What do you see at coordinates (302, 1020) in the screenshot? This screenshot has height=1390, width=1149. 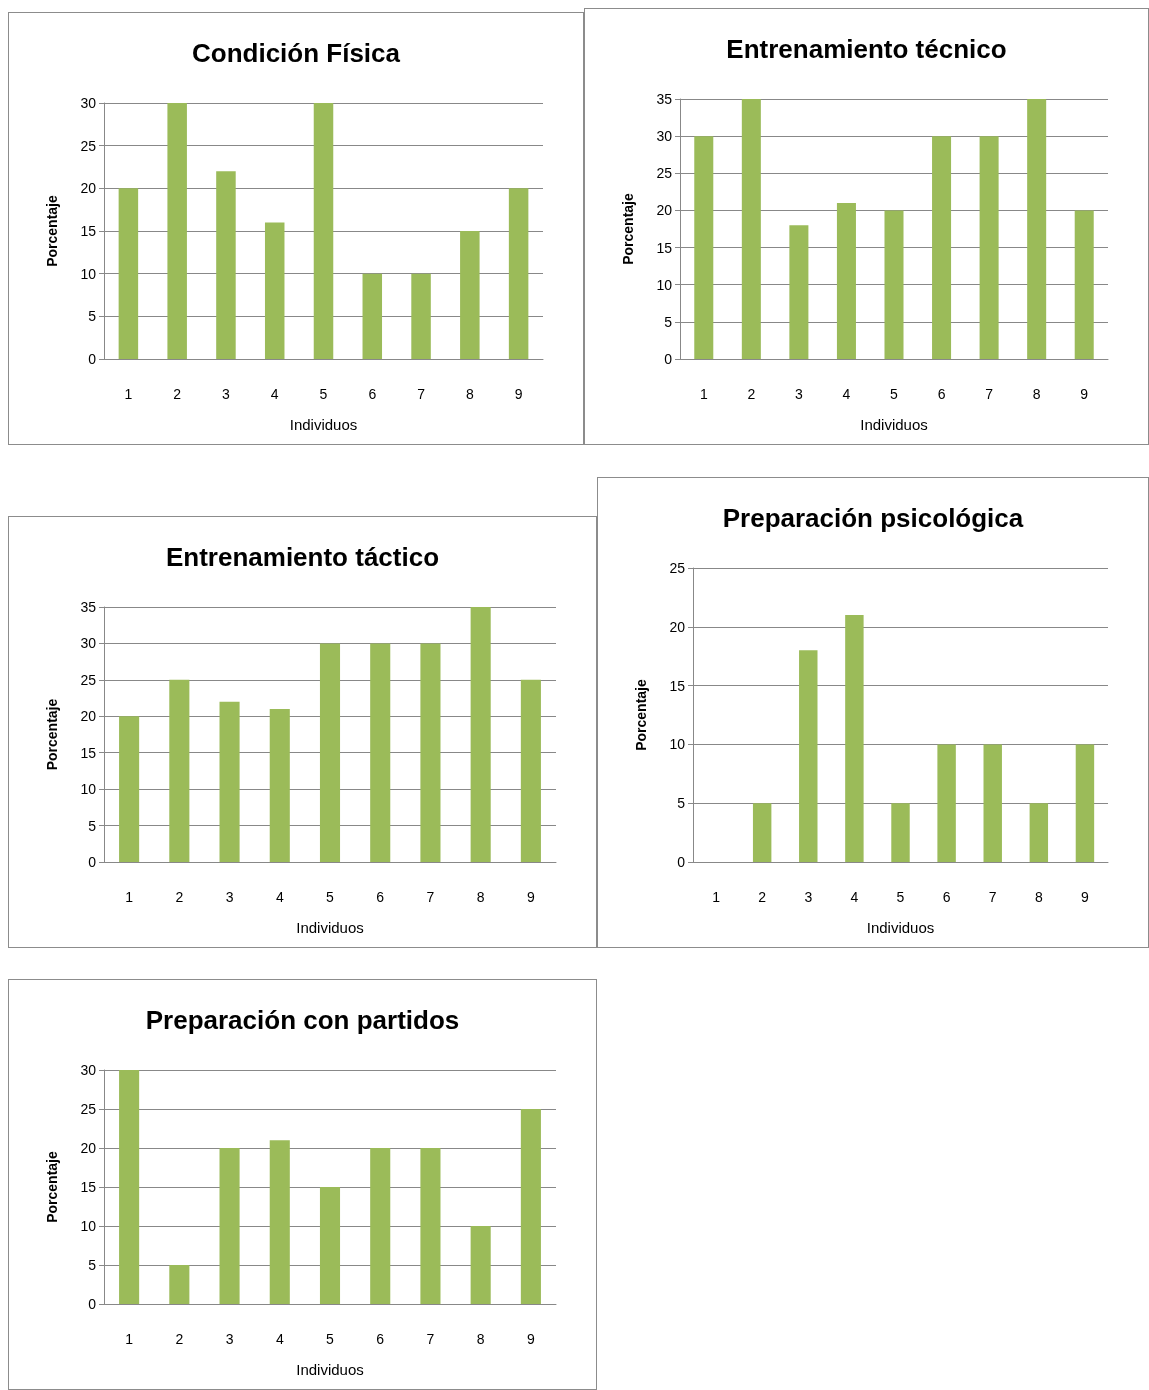 I see `chart-title: Preparación con partidos` at bounding box center [302, 1020].